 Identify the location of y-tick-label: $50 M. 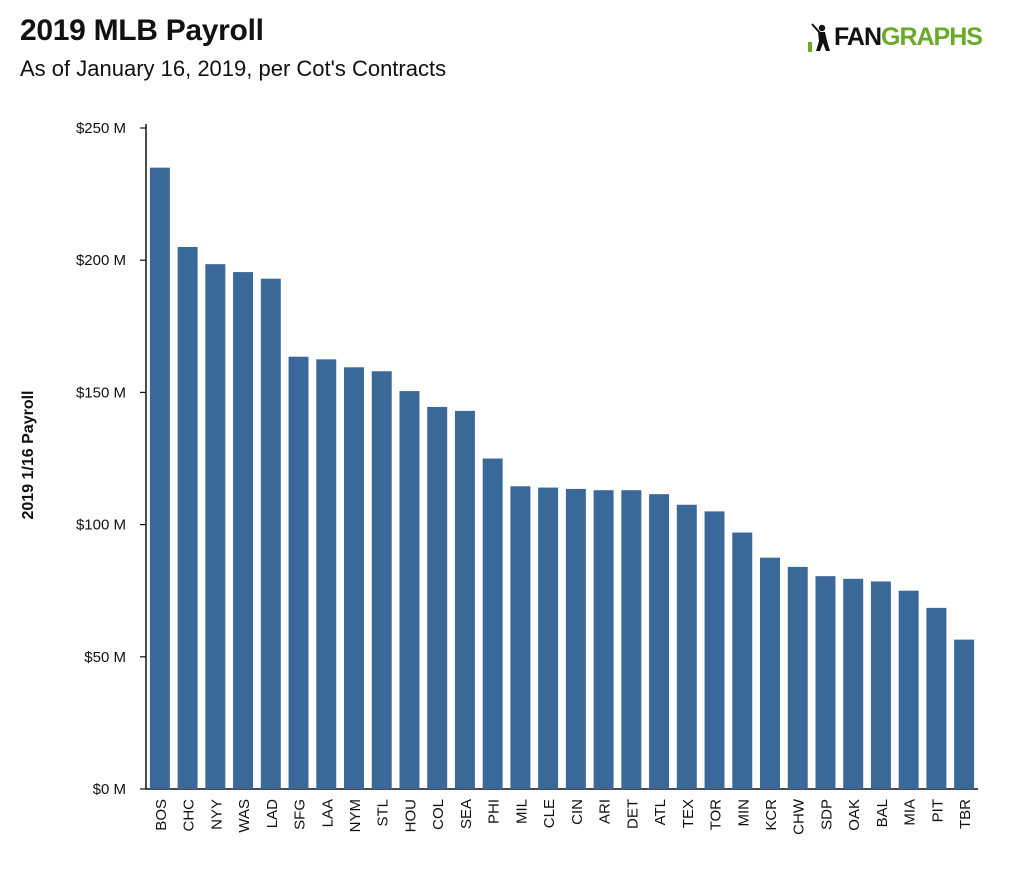
(105, 657).